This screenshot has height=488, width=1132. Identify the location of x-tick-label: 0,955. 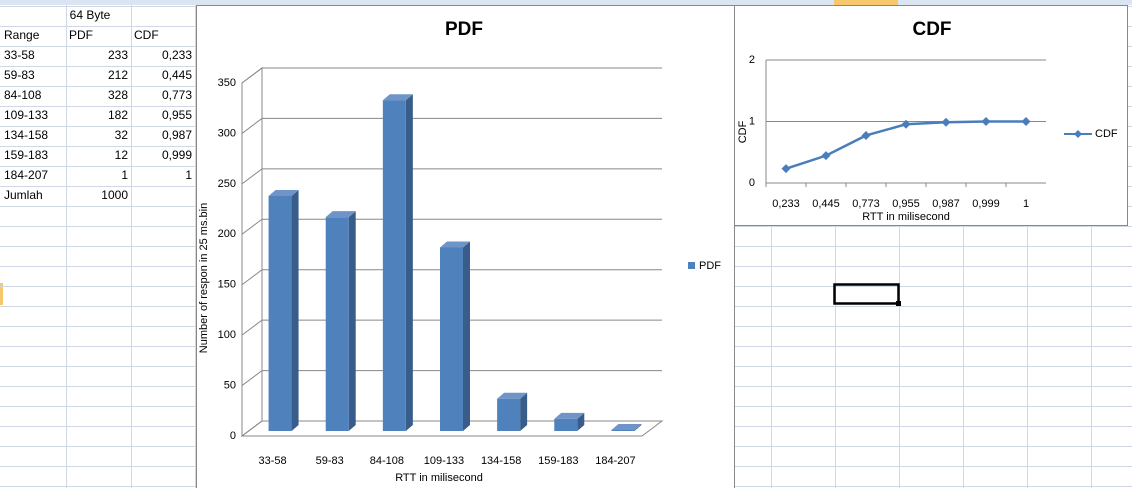
(906, 204).